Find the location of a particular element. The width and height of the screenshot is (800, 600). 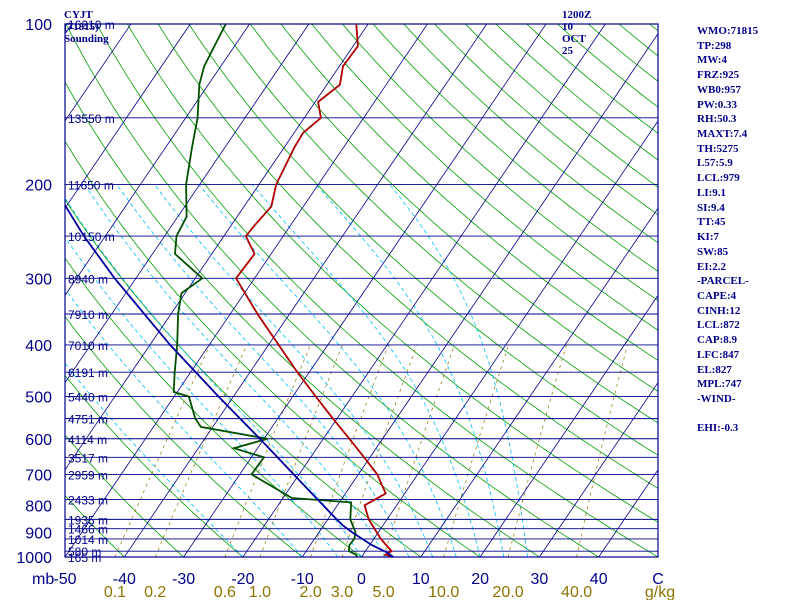

index-item: EI:2.2 is located at coordinates (712, 266).